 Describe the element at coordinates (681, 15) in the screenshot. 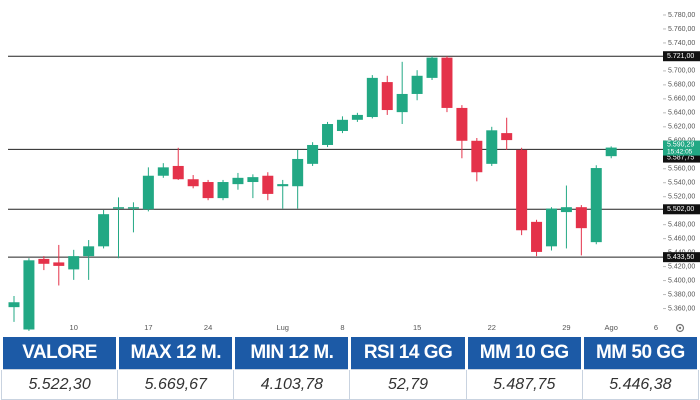

I see `y-tick-label: 5.780,00` at that location.